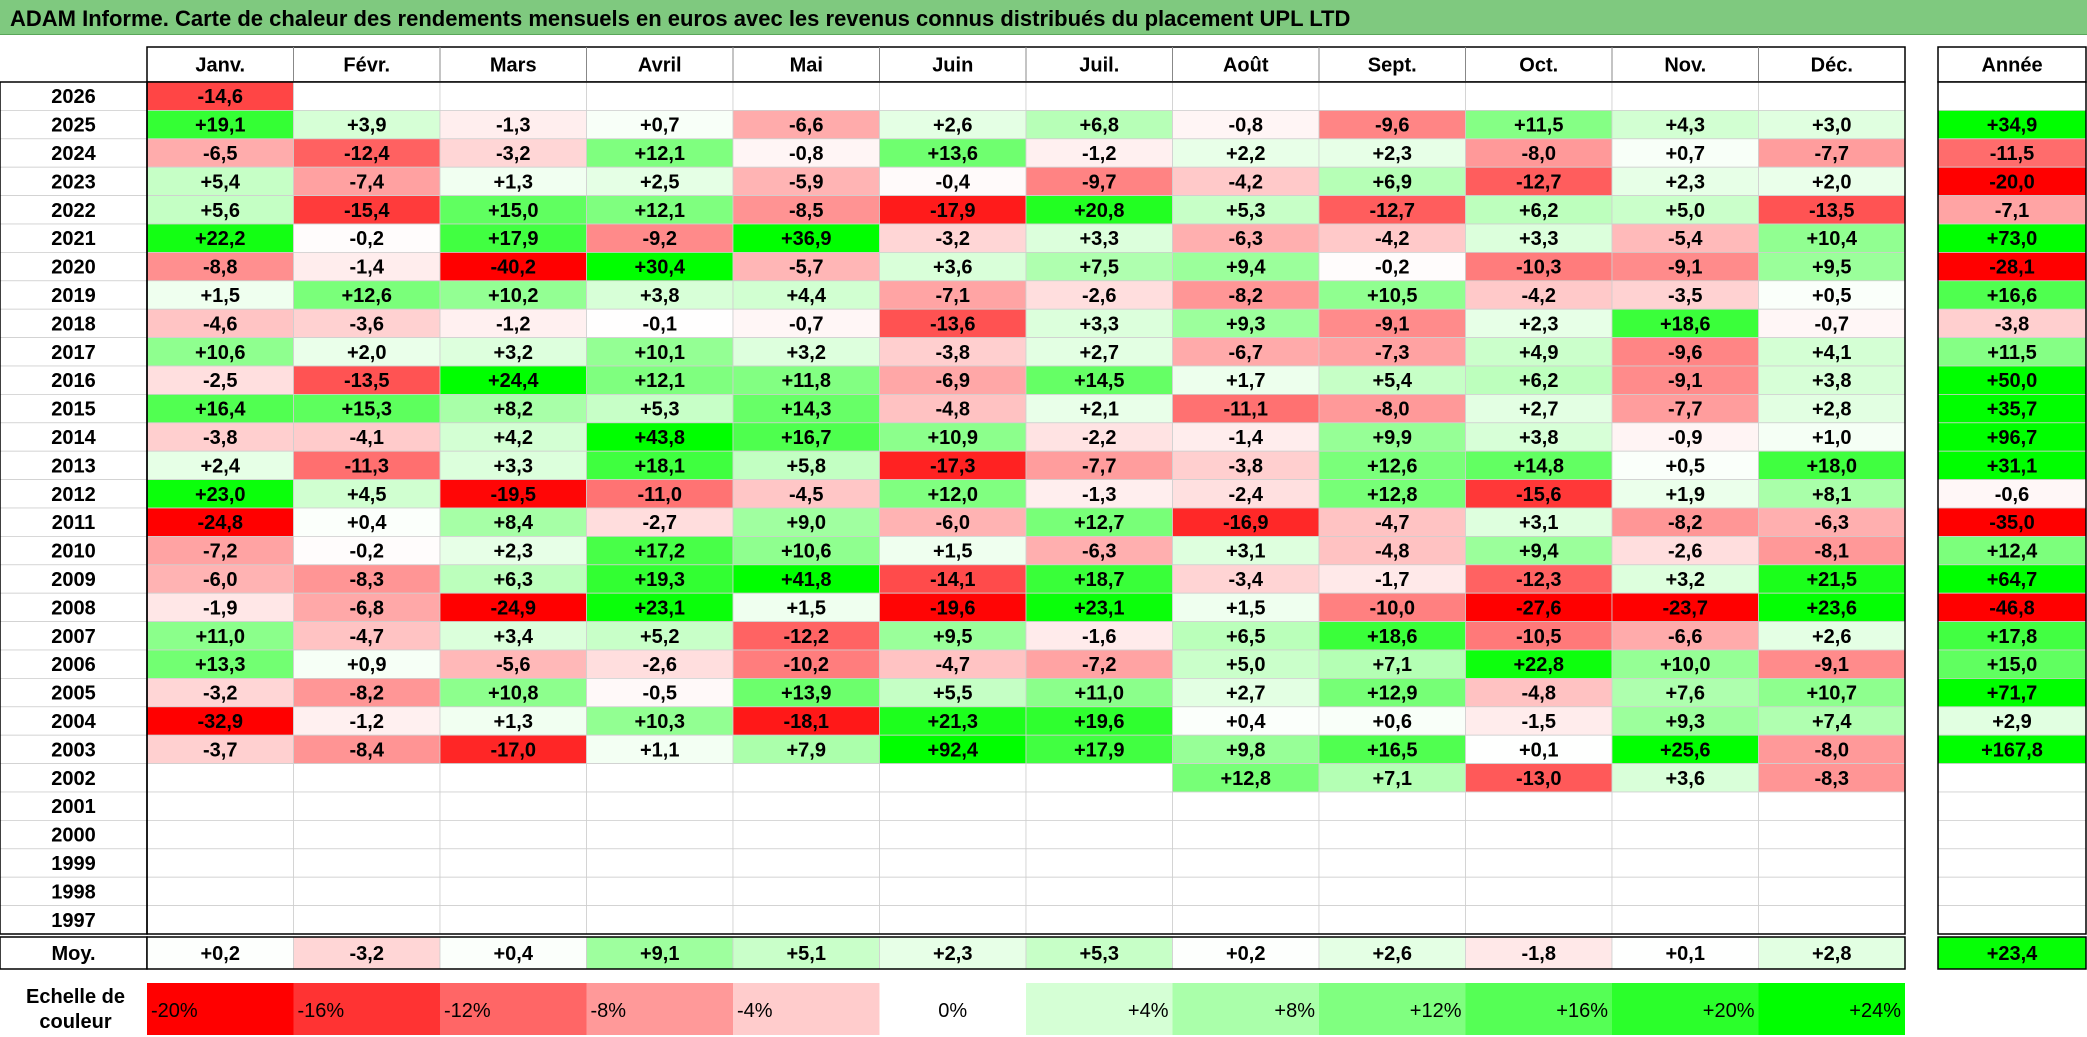 The height and width of the screenshot is (1037, 2087). What do you see at coordinates (952, 126) in the screenshot?
I see `cell-value-2025-5: +2,6` at bounding box center [952, 126].